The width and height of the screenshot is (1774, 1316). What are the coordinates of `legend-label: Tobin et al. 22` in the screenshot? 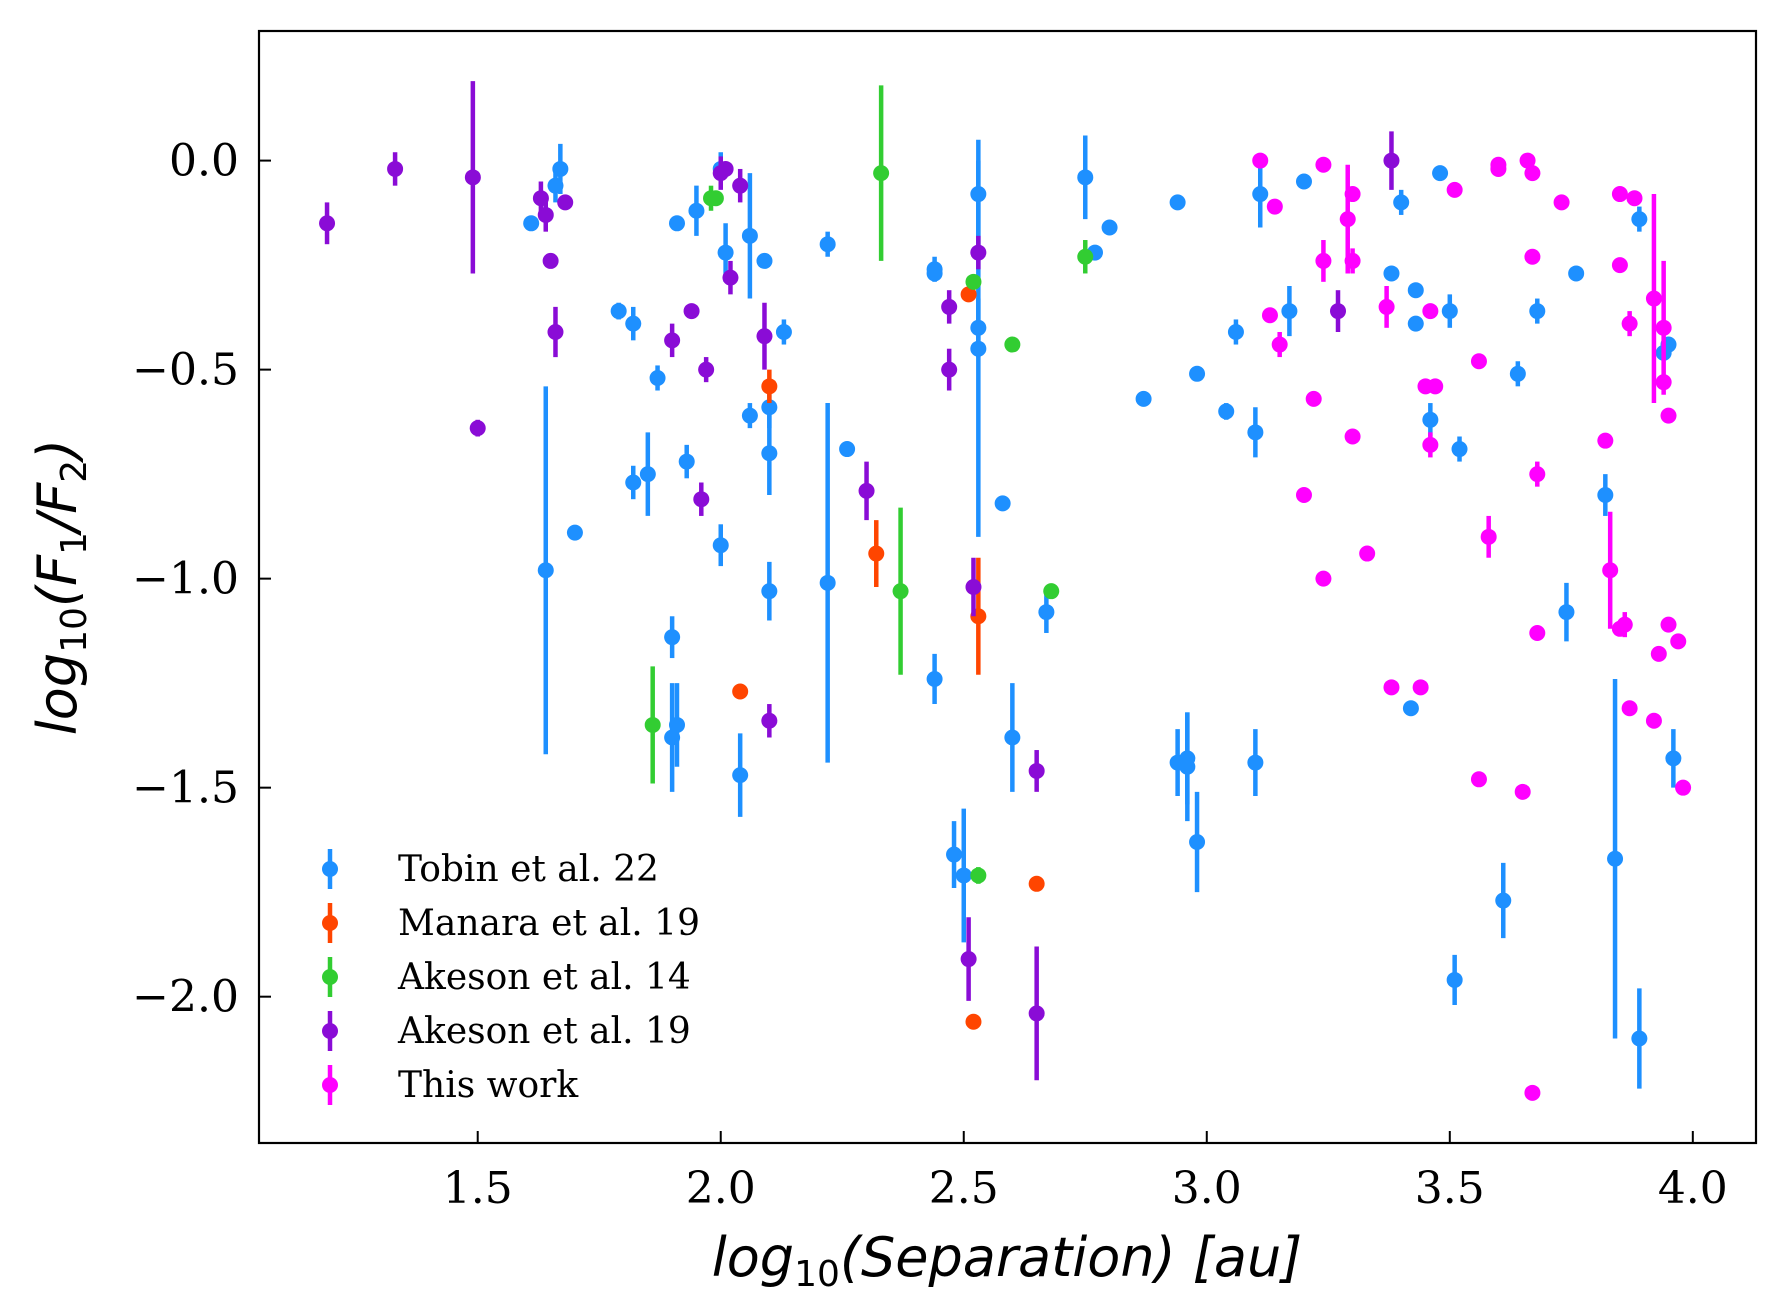 It's located at (528, 869).